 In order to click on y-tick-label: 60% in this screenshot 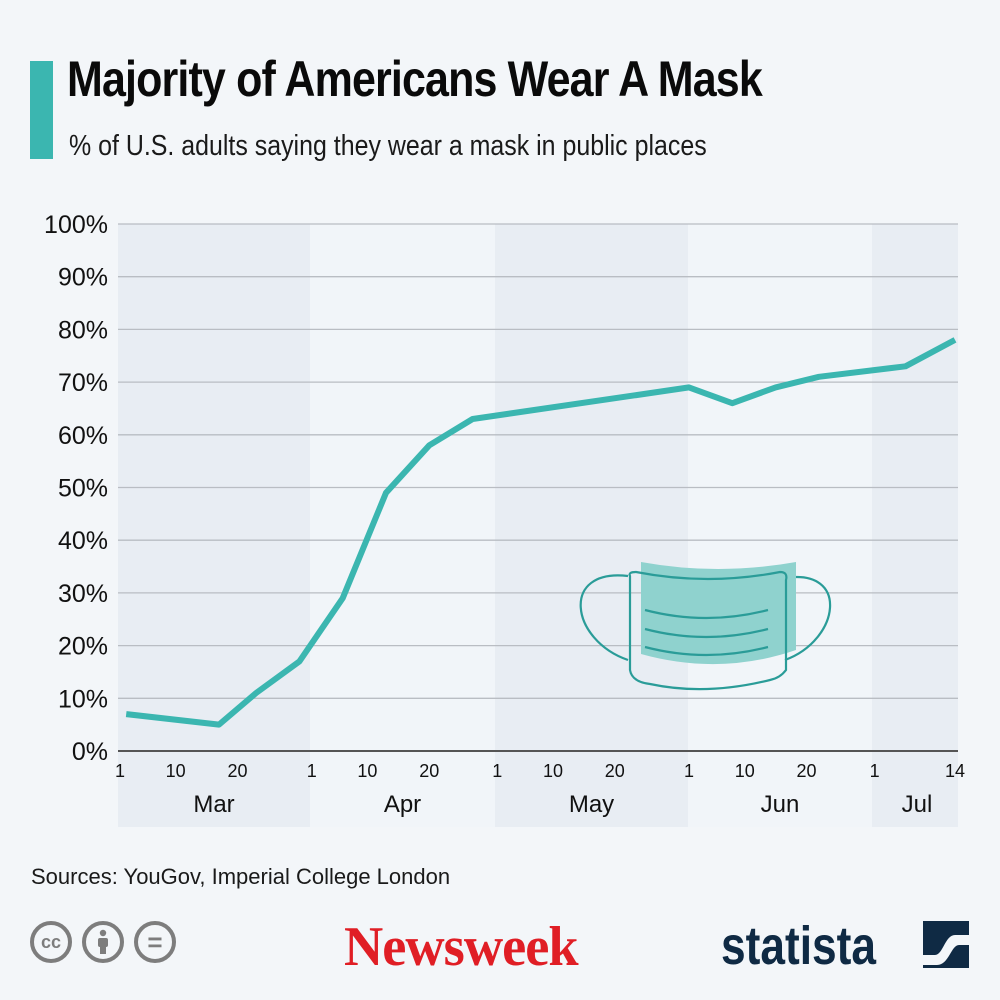, I will do `click(83, 436)`.